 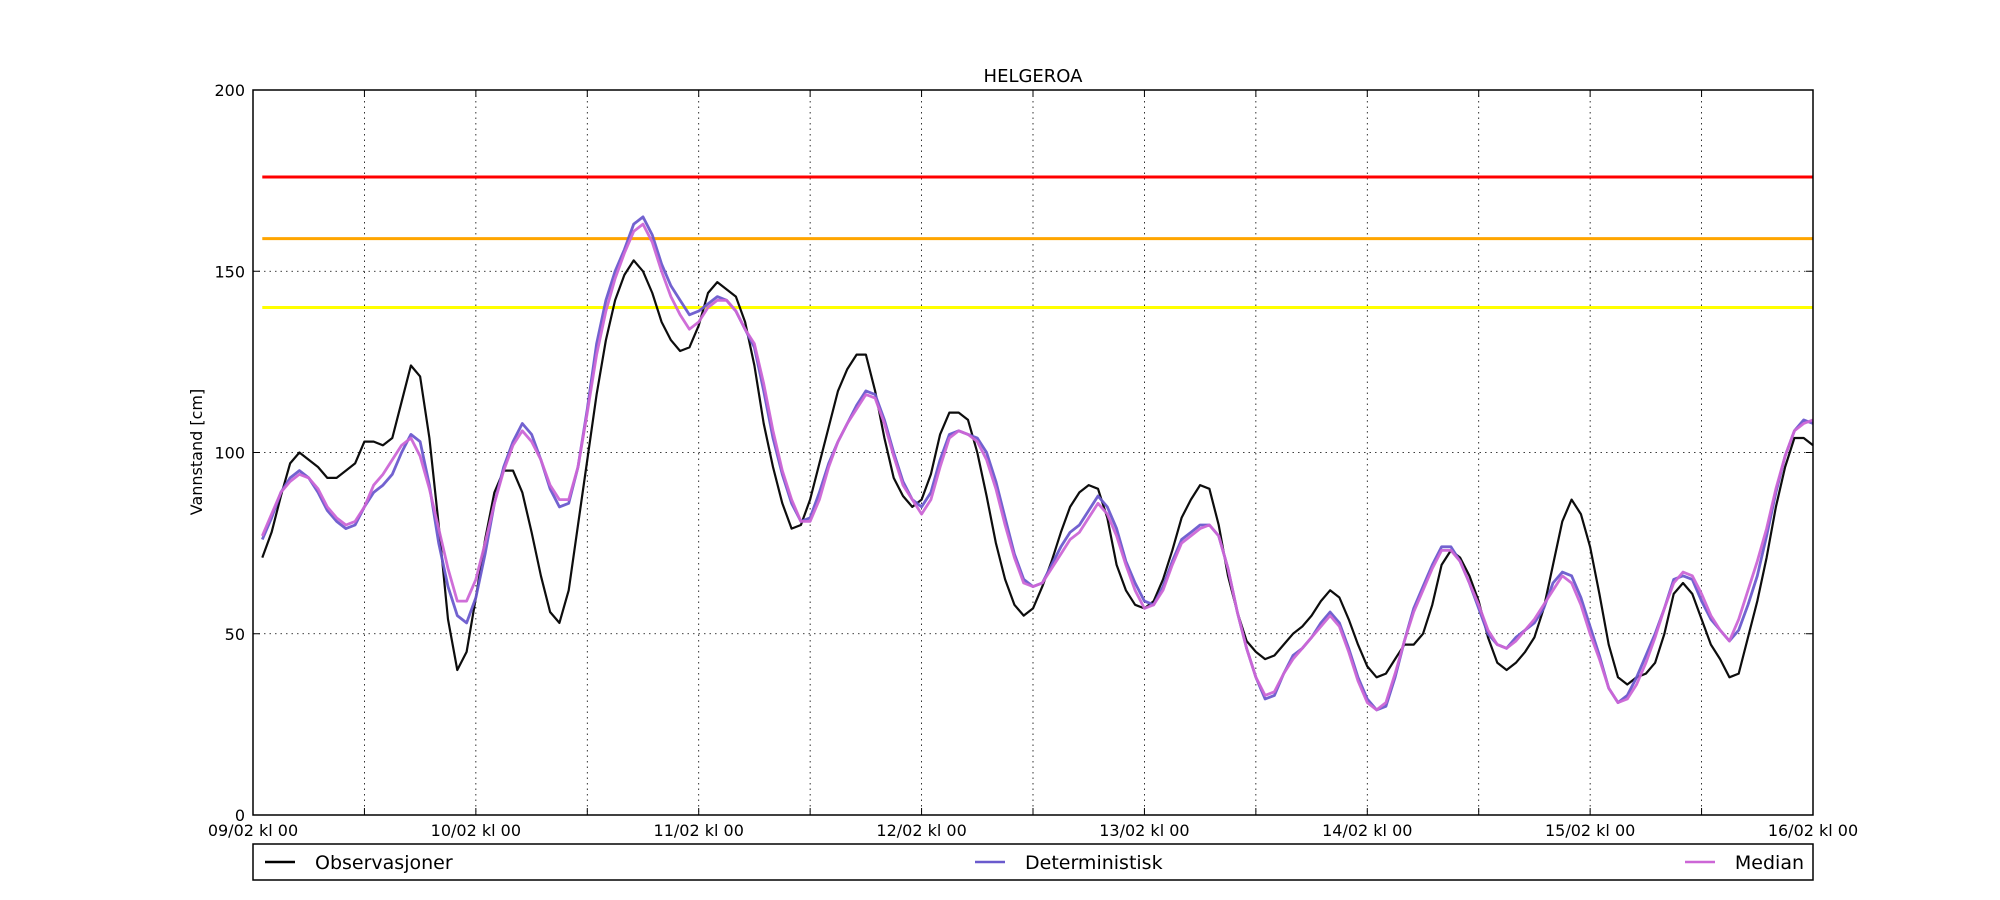 What do you see at coordinates (1144, 830) in the screenshot?
I see `x-tick-label: 13/02 kl 00` at bounding box center [1144, 830].